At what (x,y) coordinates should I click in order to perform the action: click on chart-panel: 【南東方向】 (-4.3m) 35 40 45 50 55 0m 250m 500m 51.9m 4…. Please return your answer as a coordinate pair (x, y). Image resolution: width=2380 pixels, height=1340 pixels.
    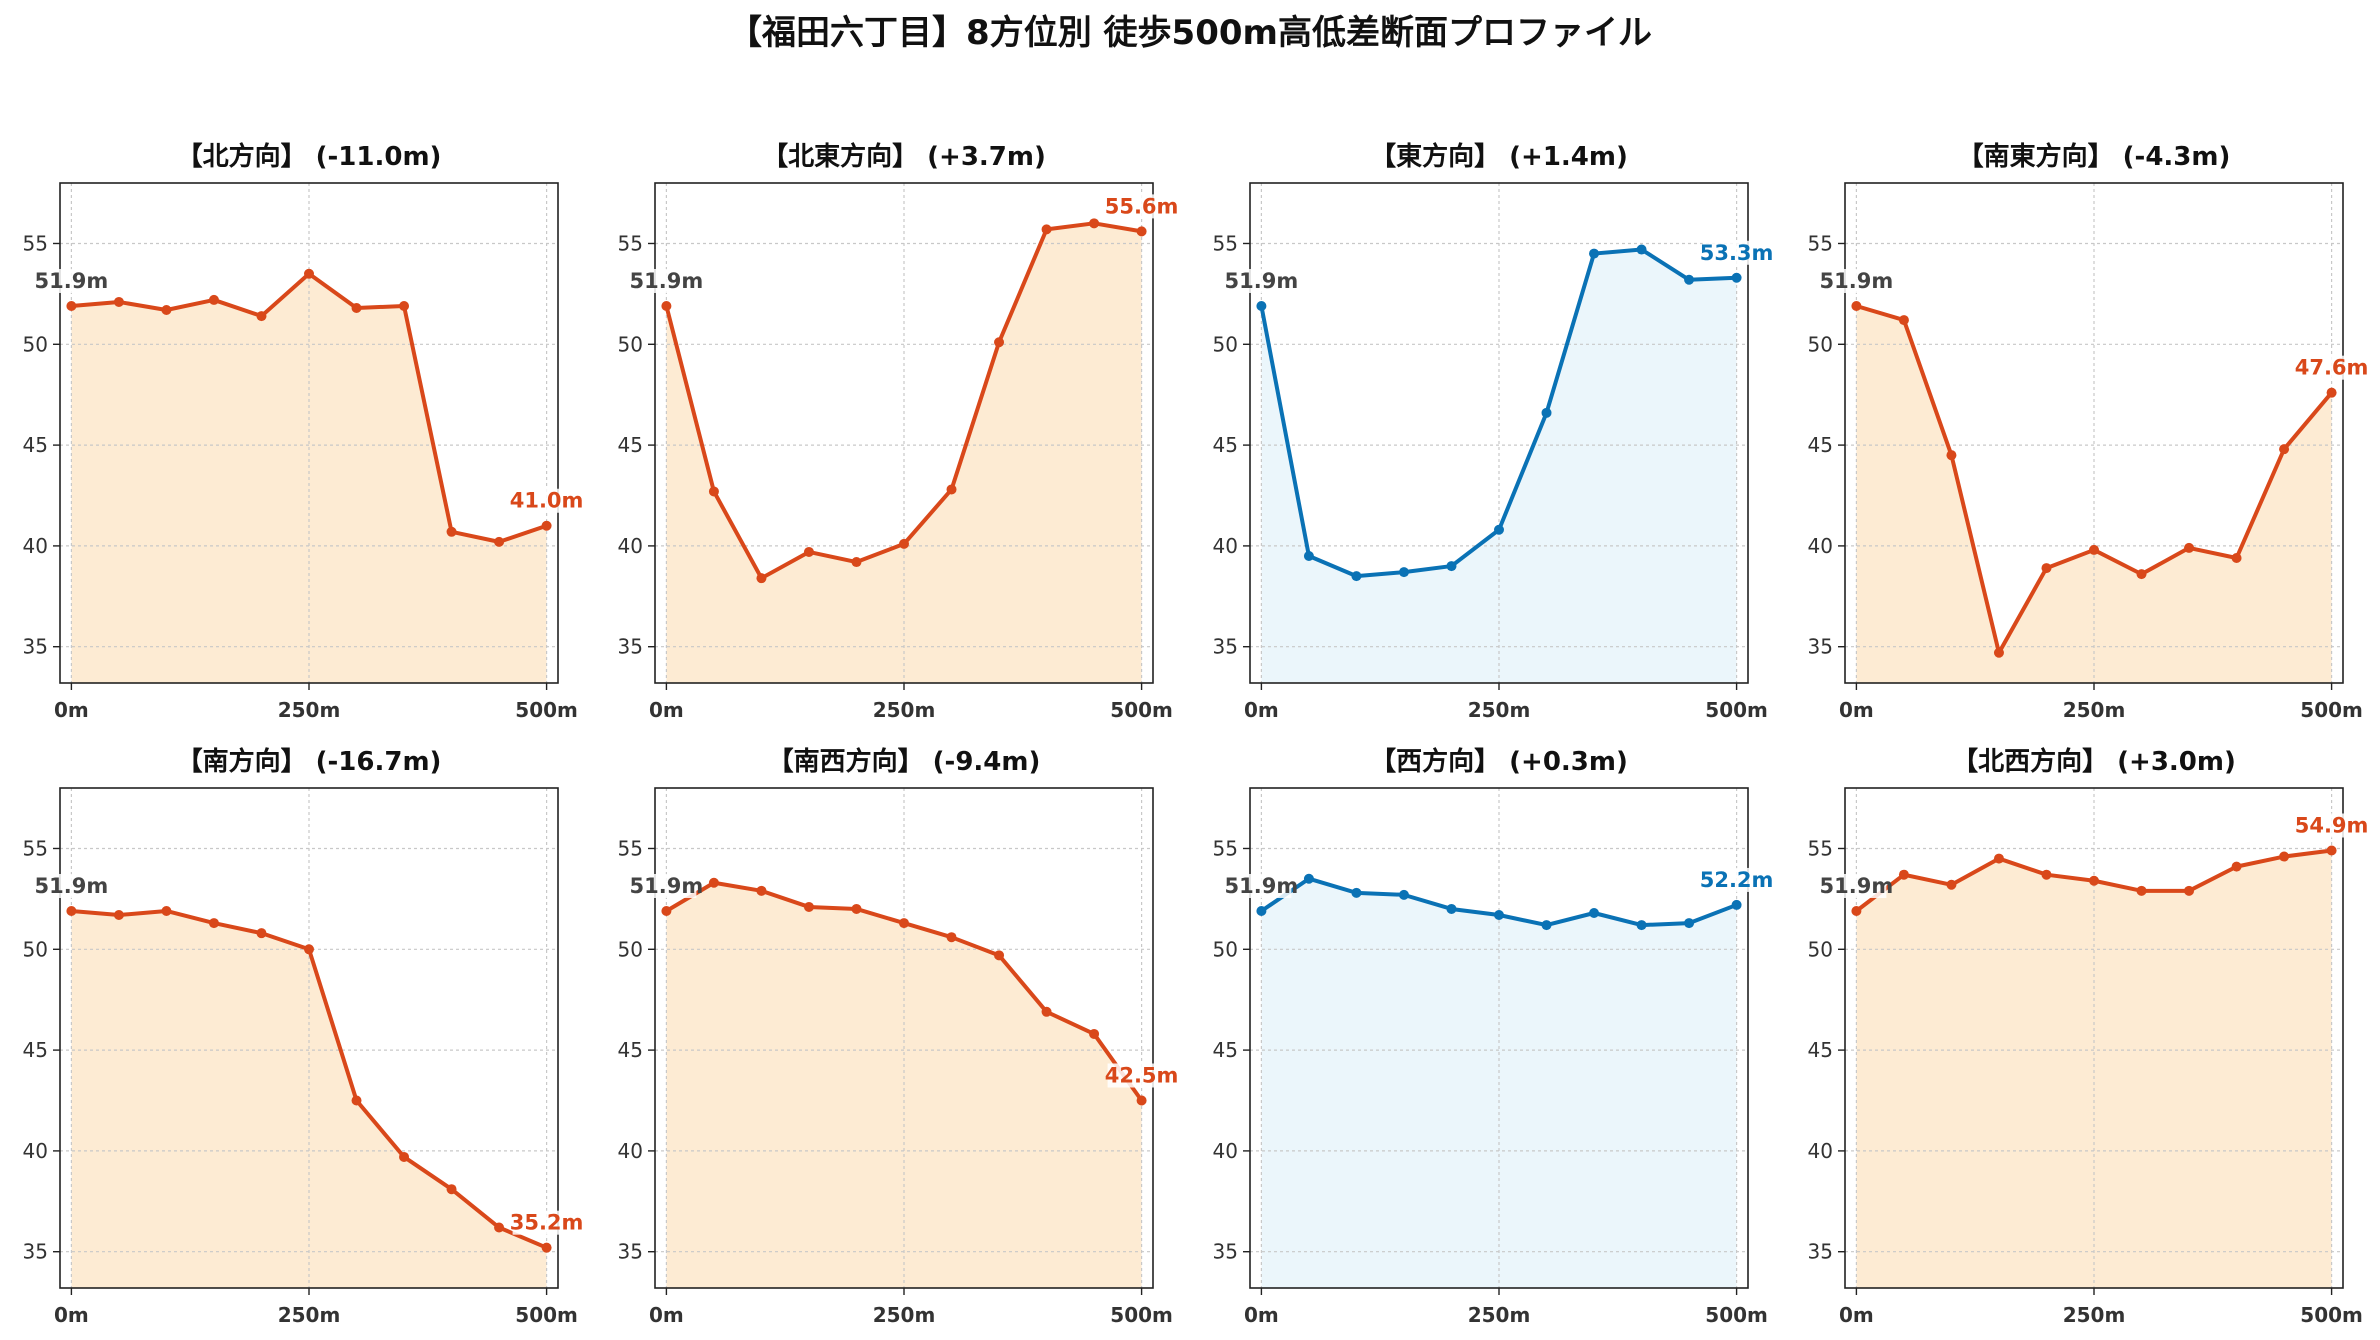
    Looking at the image, I should click on (2088, 431).